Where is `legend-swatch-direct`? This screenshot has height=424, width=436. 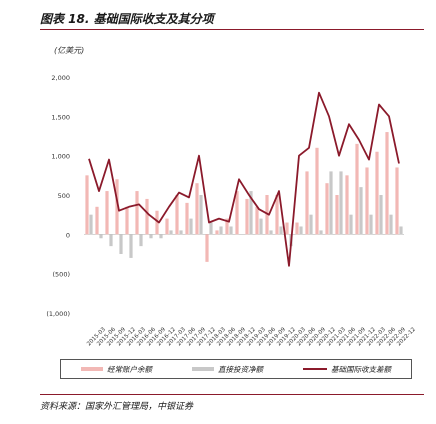
legend-swatch-direct is located at coordinates (203, 369).